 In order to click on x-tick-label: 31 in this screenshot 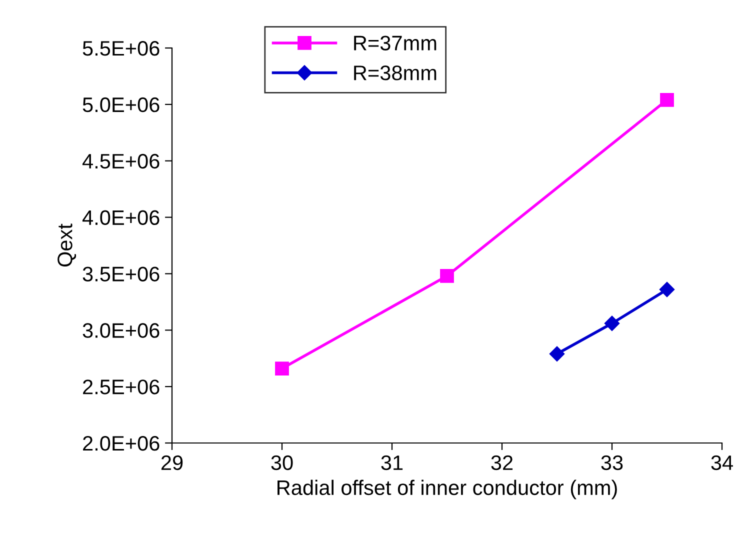, I will do `click(392, 462)`.